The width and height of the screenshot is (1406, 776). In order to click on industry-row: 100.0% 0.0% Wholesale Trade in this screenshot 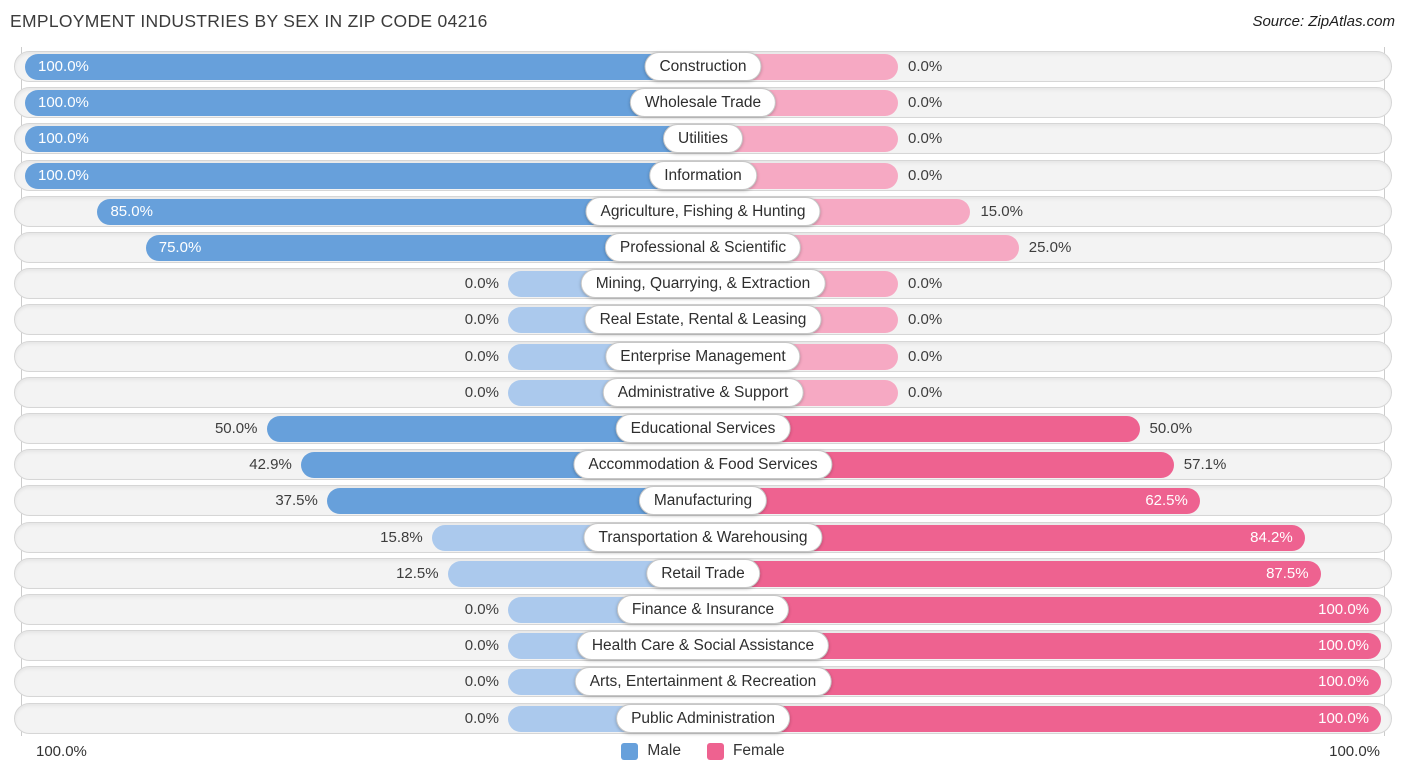, I will do `click(703, 103)`.